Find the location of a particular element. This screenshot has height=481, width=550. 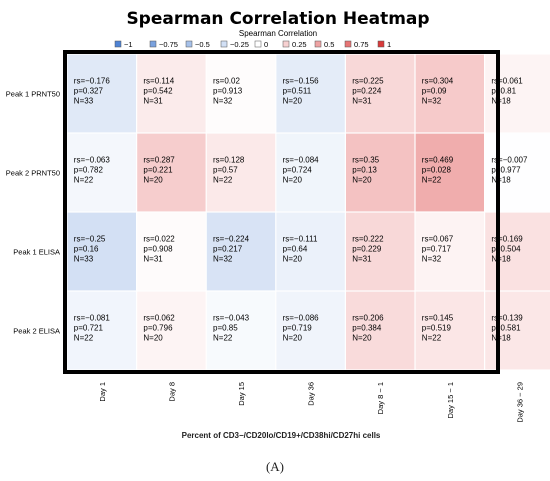

cell-rs-label: rs=0.304 is located at coordinates (438, 81).